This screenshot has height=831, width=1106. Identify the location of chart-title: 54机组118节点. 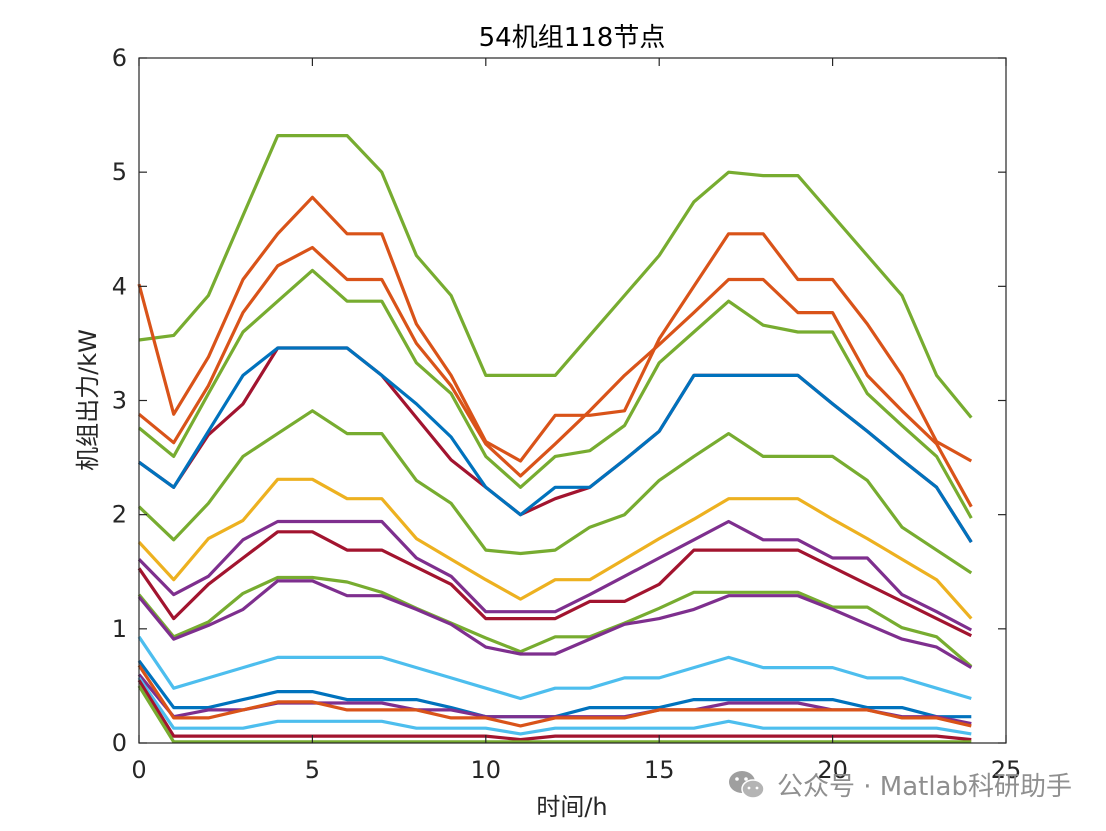
(572, 38).